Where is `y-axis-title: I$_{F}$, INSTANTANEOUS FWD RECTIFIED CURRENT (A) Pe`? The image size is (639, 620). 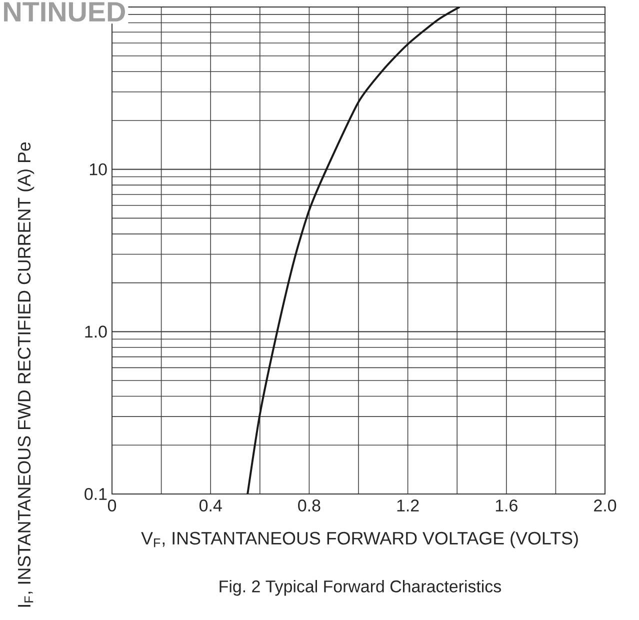 y-axis-title: I$_{F}$, INSTANTANEOUS FWD RECTIFIED CURRENT (A) Pe is located at coordinates (25, 374).